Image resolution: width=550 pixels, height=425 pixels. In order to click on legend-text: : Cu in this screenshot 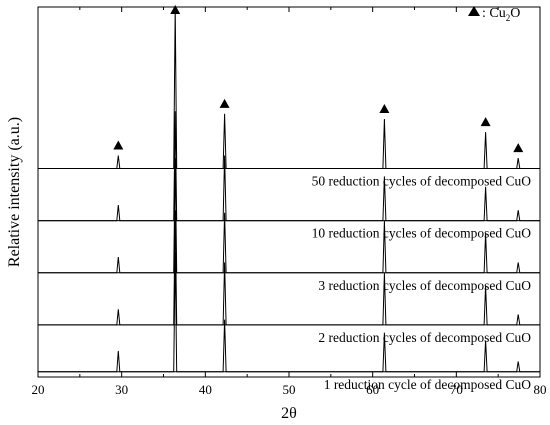, I will do `click(494, 13)`.